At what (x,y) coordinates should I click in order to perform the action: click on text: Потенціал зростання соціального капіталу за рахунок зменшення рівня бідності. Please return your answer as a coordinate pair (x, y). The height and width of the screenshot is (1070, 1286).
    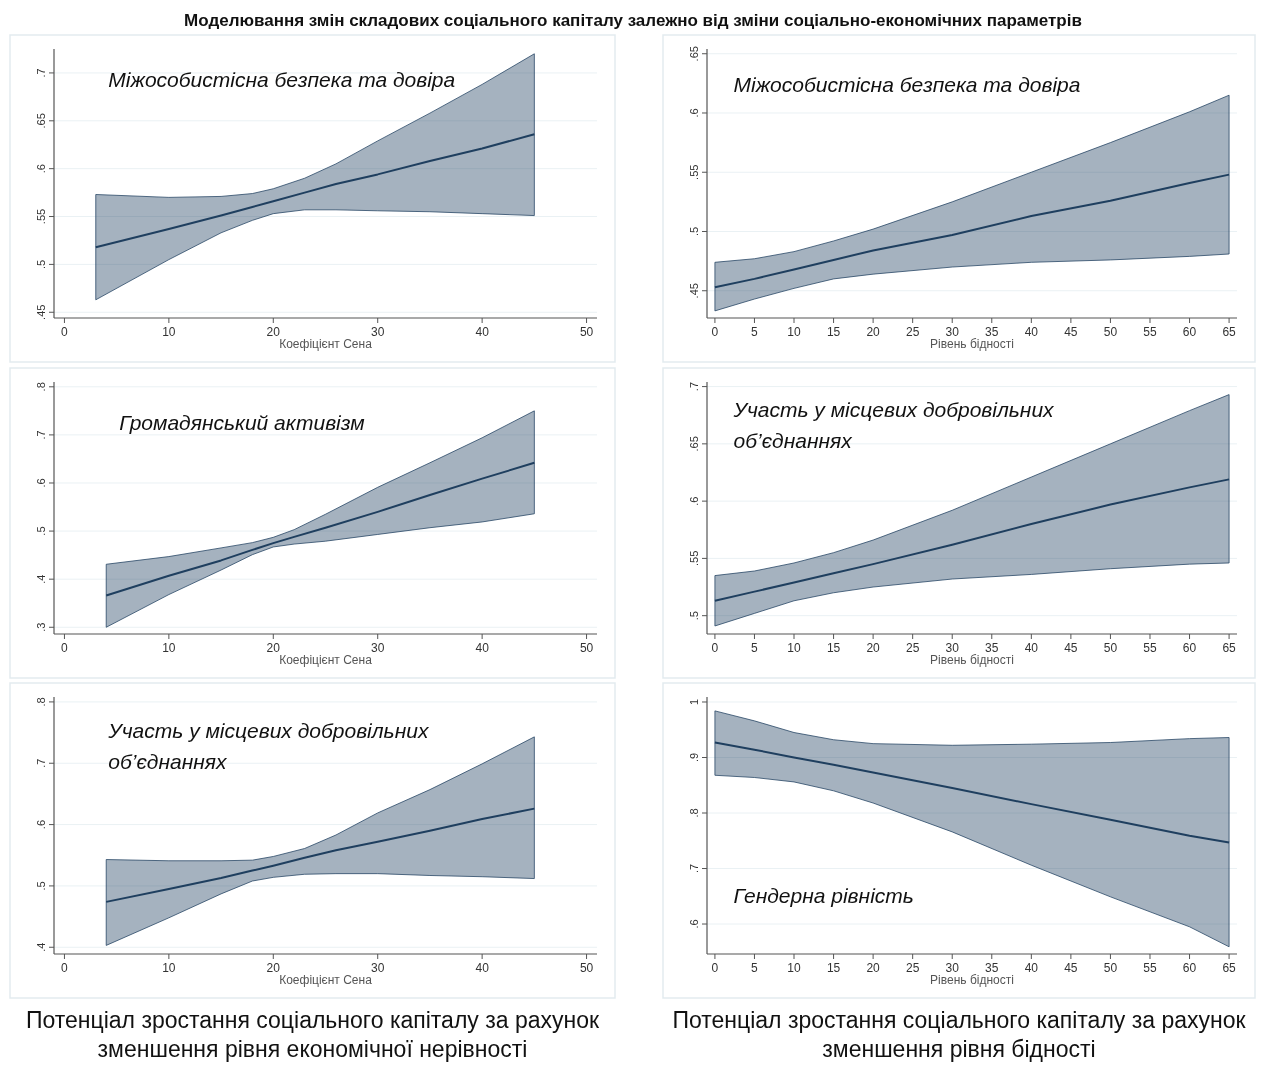
    Looking at the image, I should click on (959, 1034).